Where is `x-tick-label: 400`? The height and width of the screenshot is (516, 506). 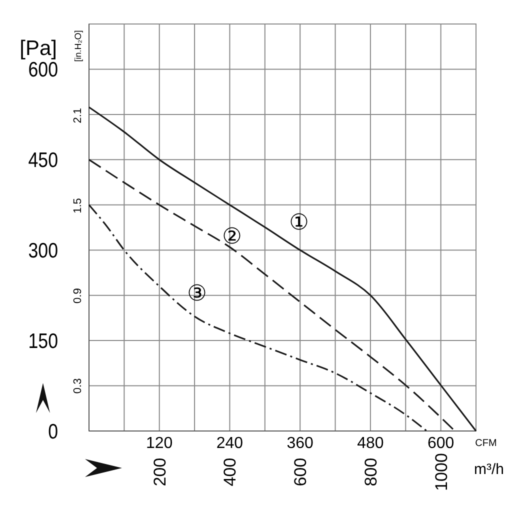
x-tick-label: 400 is located at coordinates (230, 472).